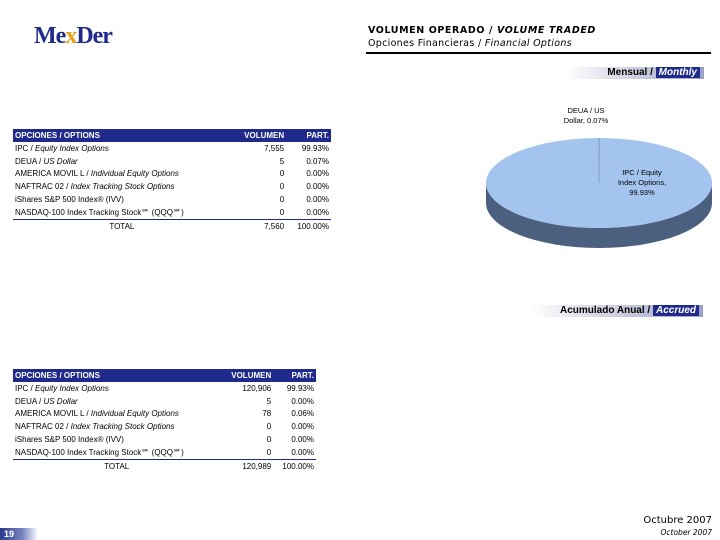  What do you see at coordinates (677, 72) in the screenshot?
I see `monthly-label-en: Monthly` at bounding box center [677, 72].